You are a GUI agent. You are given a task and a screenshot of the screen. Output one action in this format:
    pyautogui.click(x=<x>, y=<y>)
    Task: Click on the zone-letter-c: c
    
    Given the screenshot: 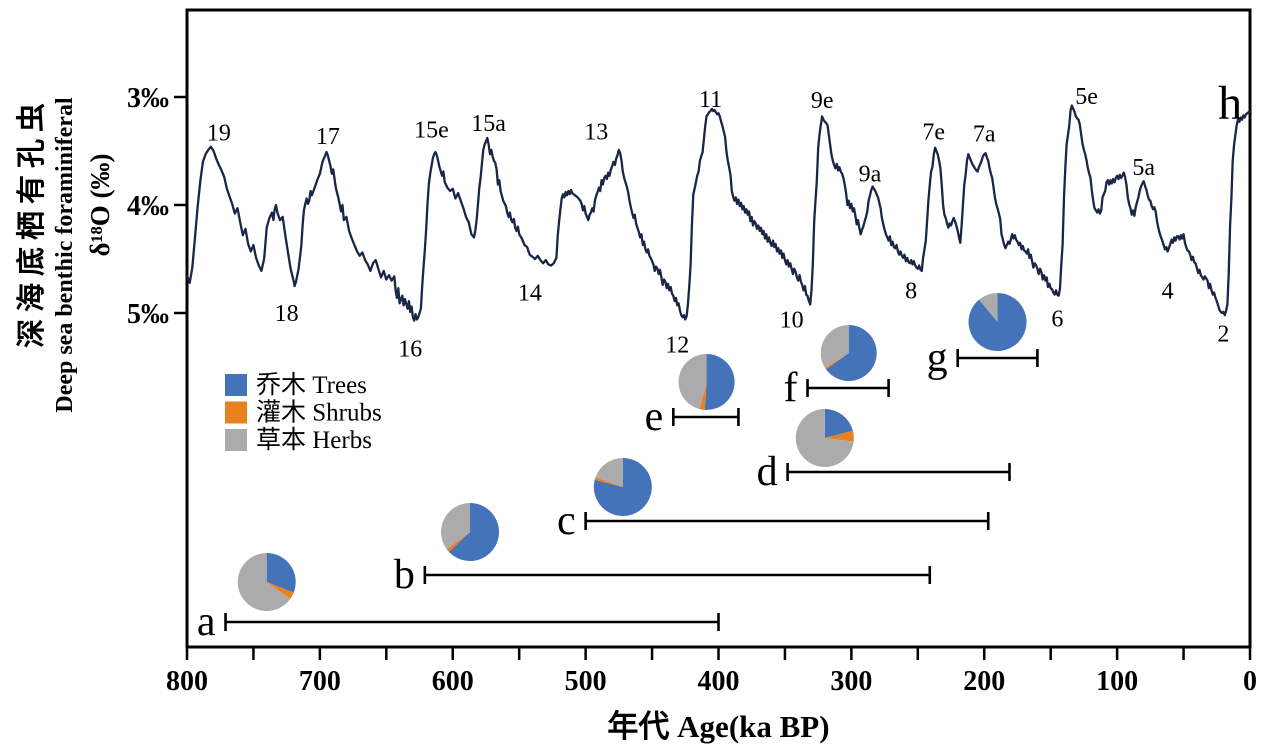 What is the action you would take?
    pyautogui.click(x=566, y=521)
    